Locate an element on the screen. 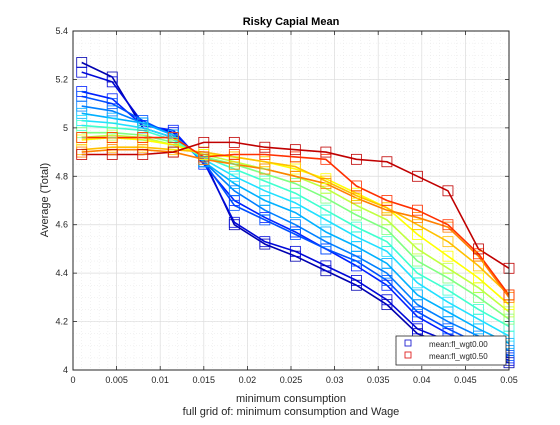 Image resolution: width=560 pixels, height=425 pixels. y-tick-label: 5.4 is located at coordinates (61, 31).